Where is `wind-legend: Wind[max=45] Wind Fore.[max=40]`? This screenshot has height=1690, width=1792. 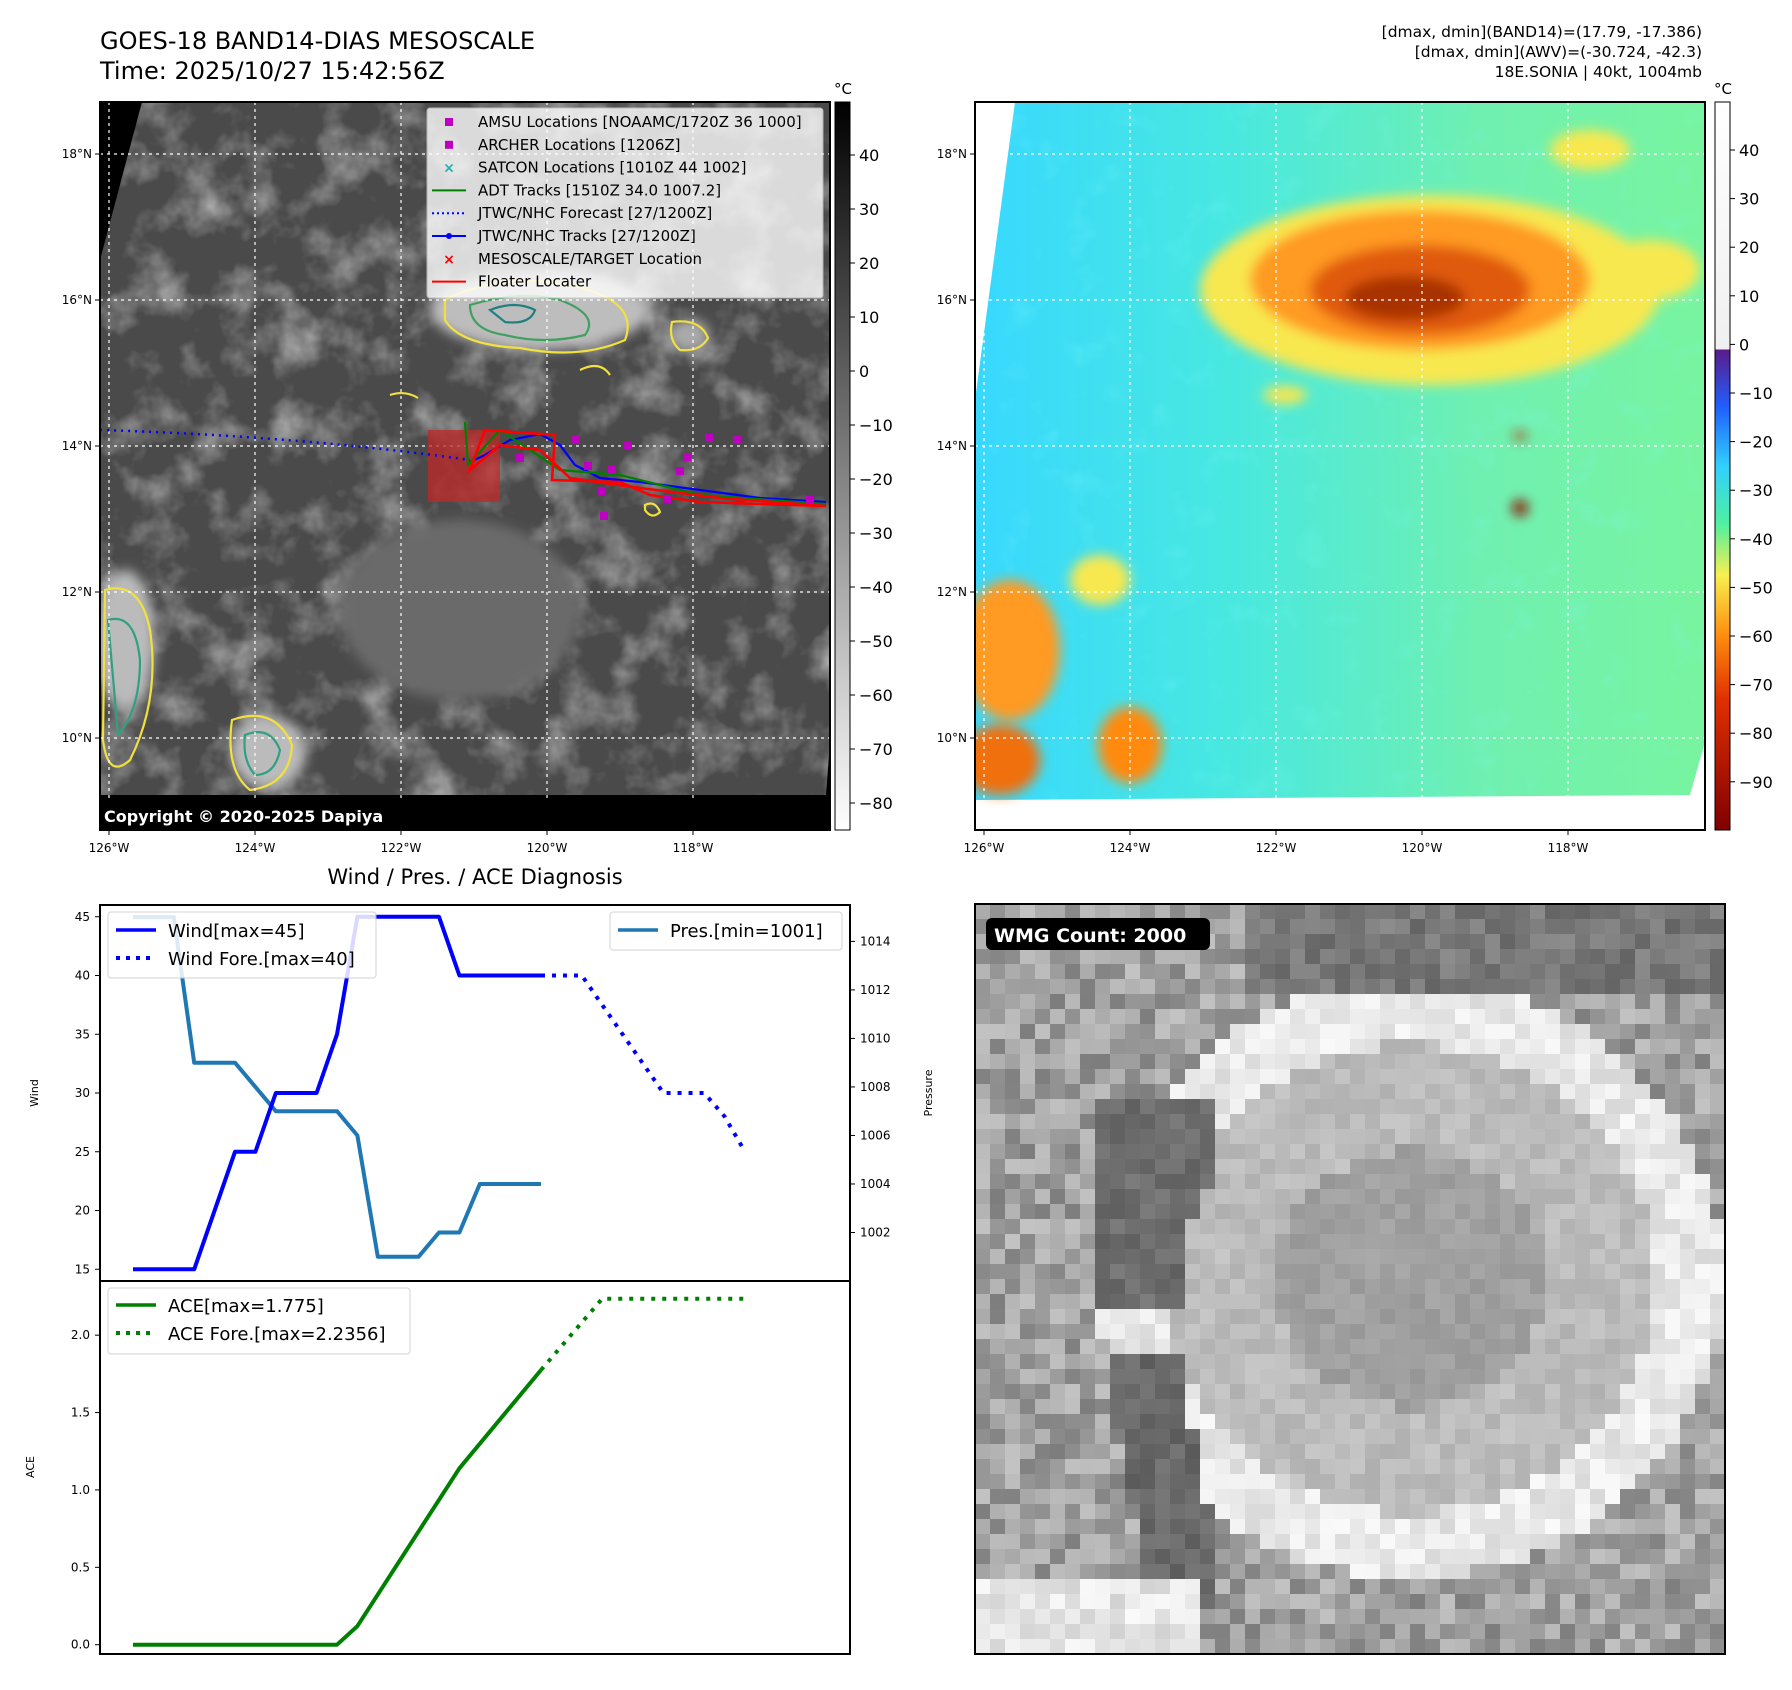 wind-legend: Wind[max=45] Wind Fore.[max=40] is located at coordinates (242, 945).